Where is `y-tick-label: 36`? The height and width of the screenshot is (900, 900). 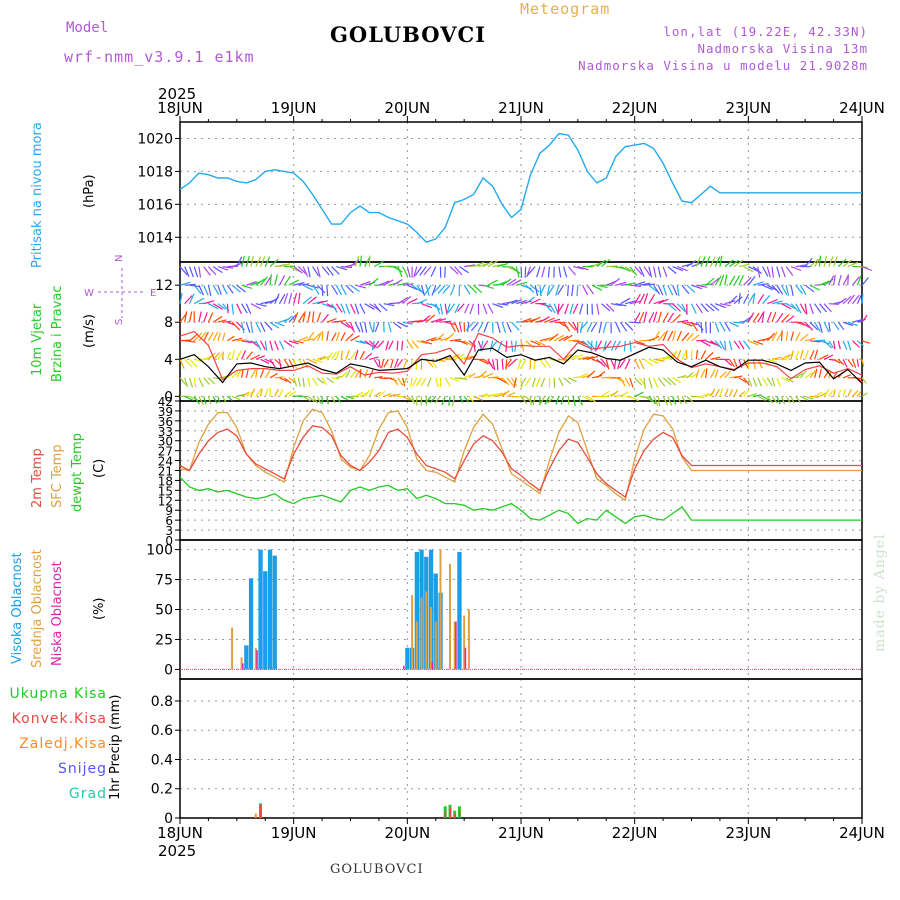
y-tick-label: 36 is located at coordinates (165, 422).